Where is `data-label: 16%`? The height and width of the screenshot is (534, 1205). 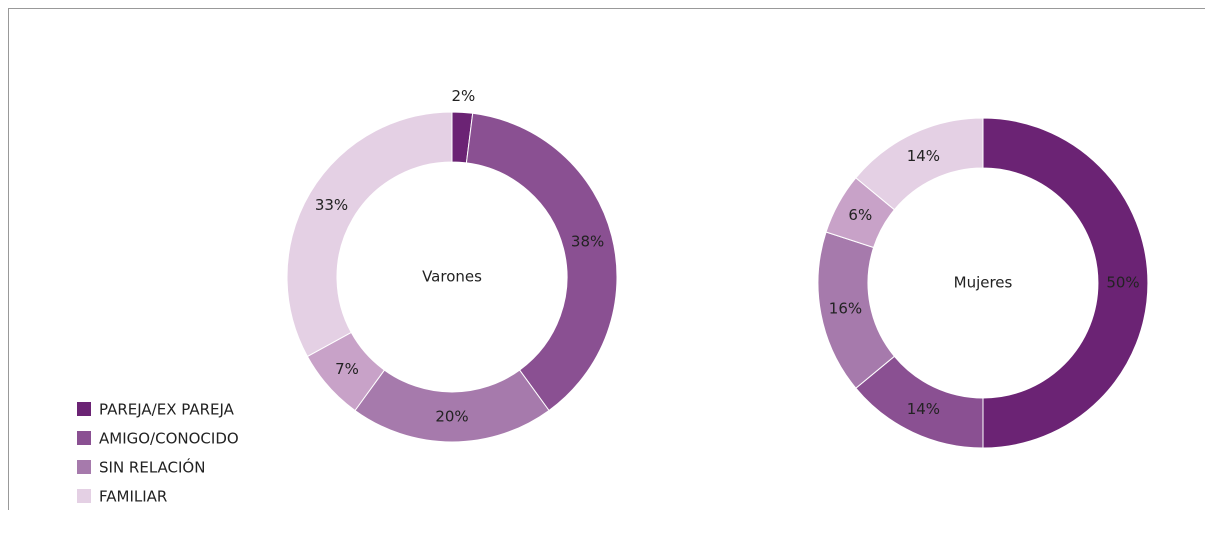 data-label: 16% is located at coordinates (845, 309).